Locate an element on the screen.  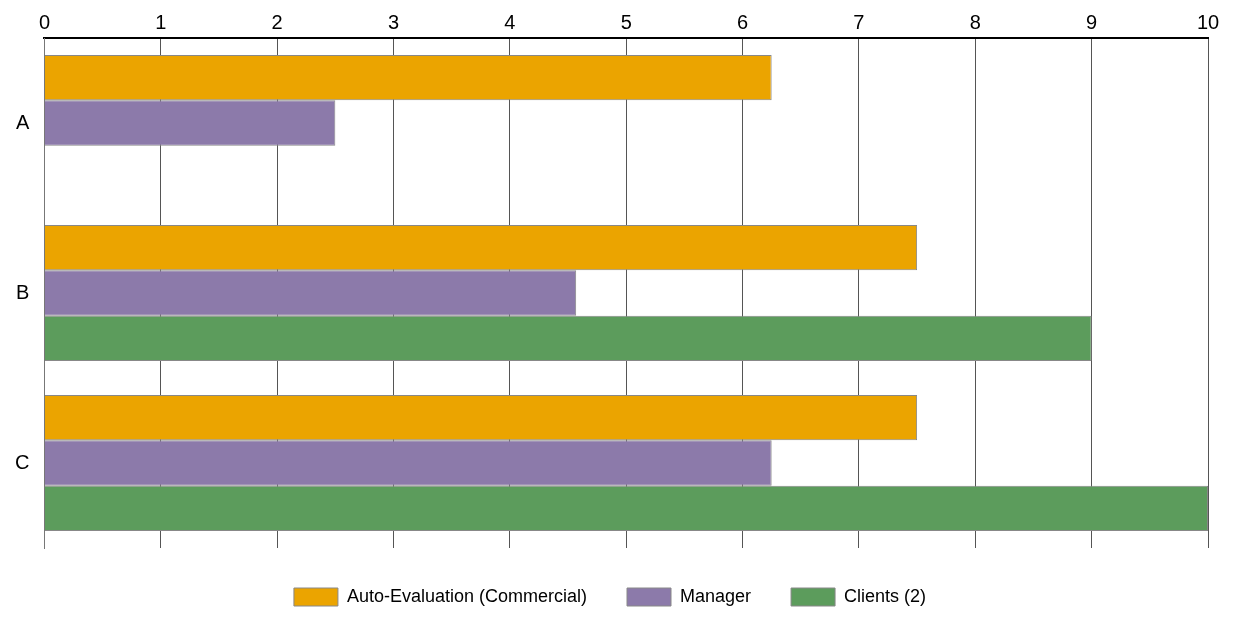
x-tick-label: 6 is located at coordinates (743, 21).